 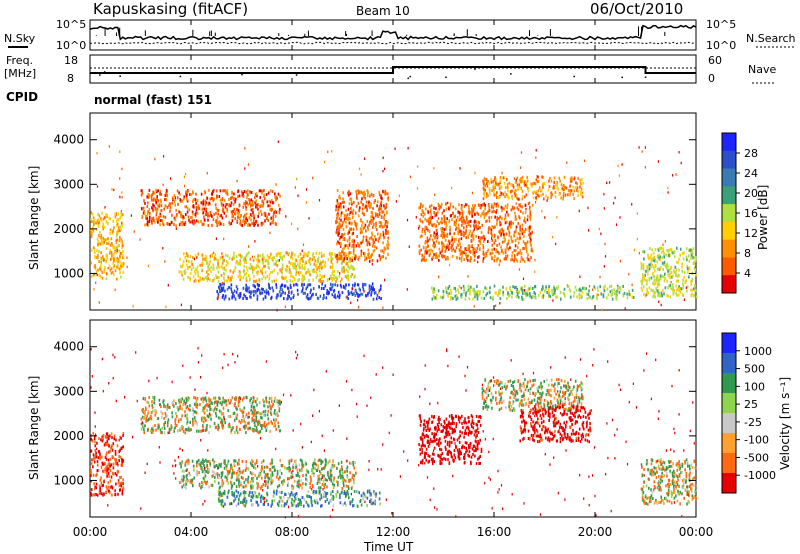 What do you see at coordinates (751, 173) in the screenshot?
I see `colorbar-tick-label: 24` at bounding box center [751, 173].